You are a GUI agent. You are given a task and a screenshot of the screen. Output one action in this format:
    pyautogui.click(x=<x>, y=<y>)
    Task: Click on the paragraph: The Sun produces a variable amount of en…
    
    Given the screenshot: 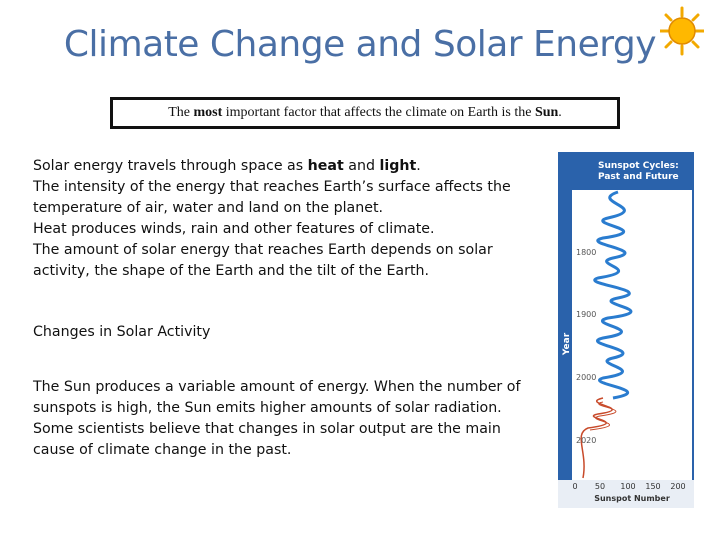 What is the action you would take?
    pyautogui.click(x=276, y=419)
    